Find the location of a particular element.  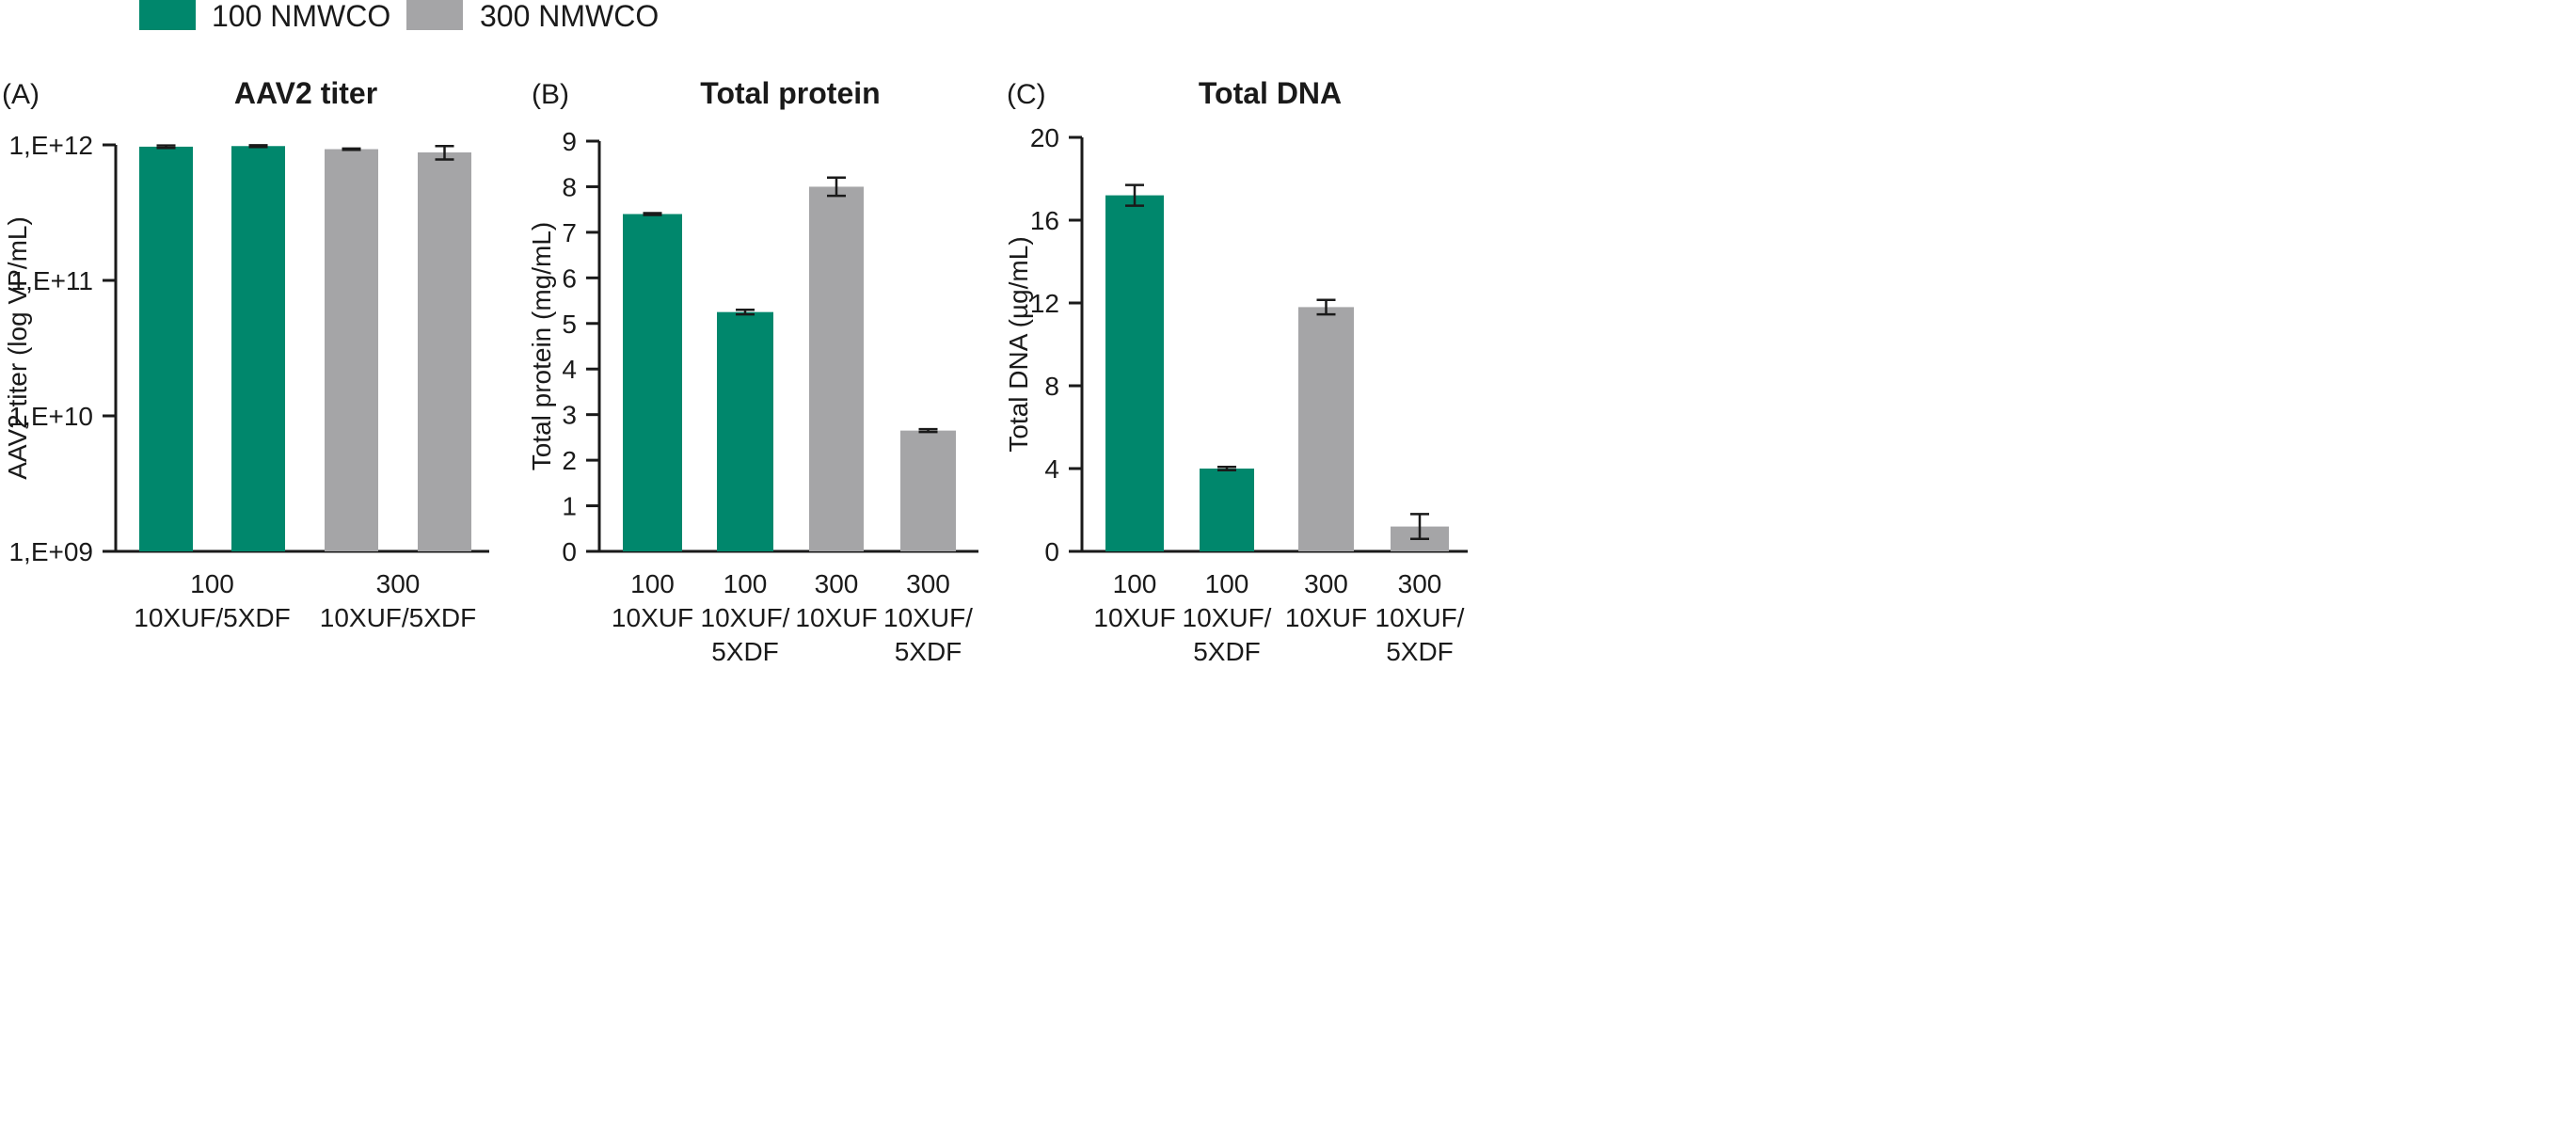

y-tick-label: 7 is located at coordinates (569, 233).